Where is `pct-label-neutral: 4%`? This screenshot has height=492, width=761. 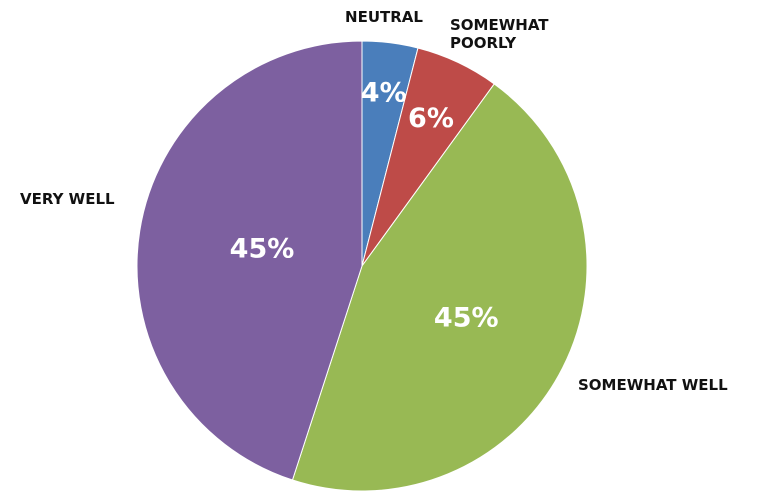 pct-label-neutral: 4% is located at coordinates (384, 93).